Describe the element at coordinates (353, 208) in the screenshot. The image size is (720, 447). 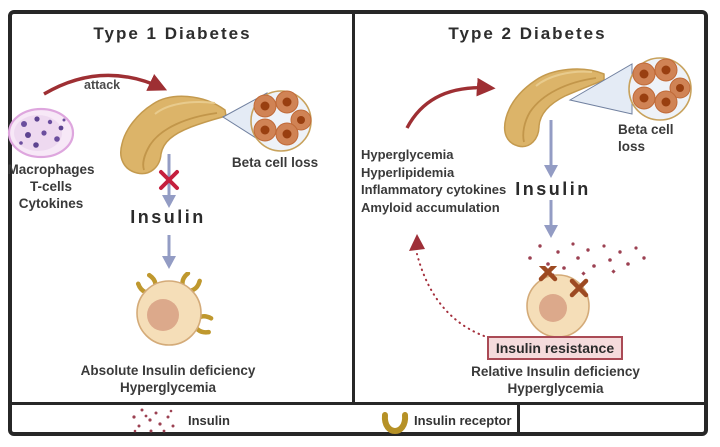
I see `panel-divider` at that location.